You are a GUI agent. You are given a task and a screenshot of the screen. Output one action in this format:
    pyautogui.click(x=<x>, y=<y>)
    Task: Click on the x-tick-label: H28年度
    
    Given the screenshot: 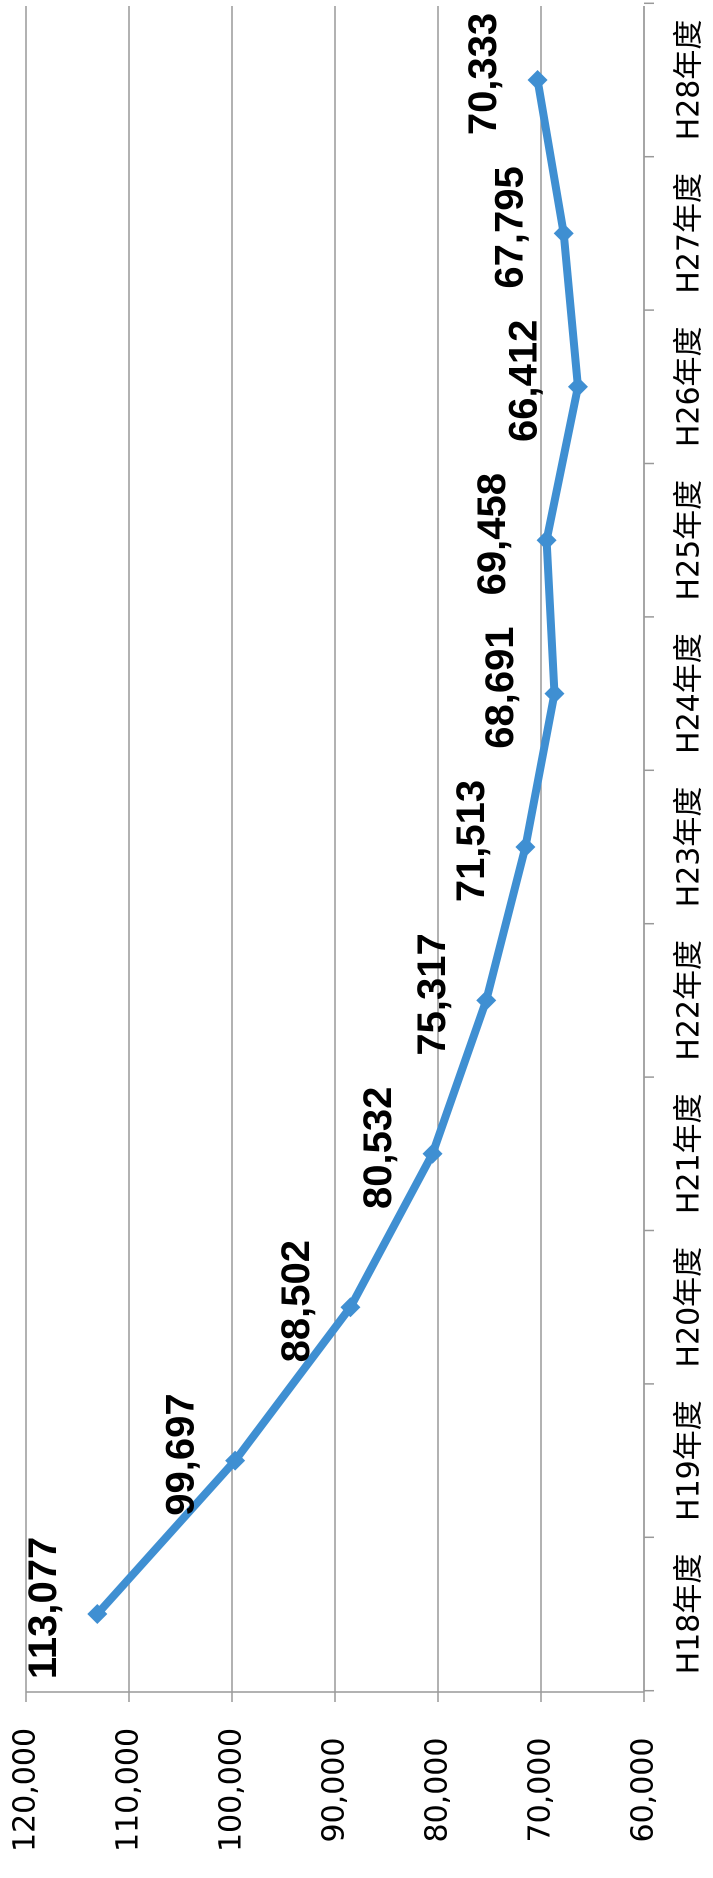 What is the action you would take?
    pyautogui.click(x=689, y=80)
    